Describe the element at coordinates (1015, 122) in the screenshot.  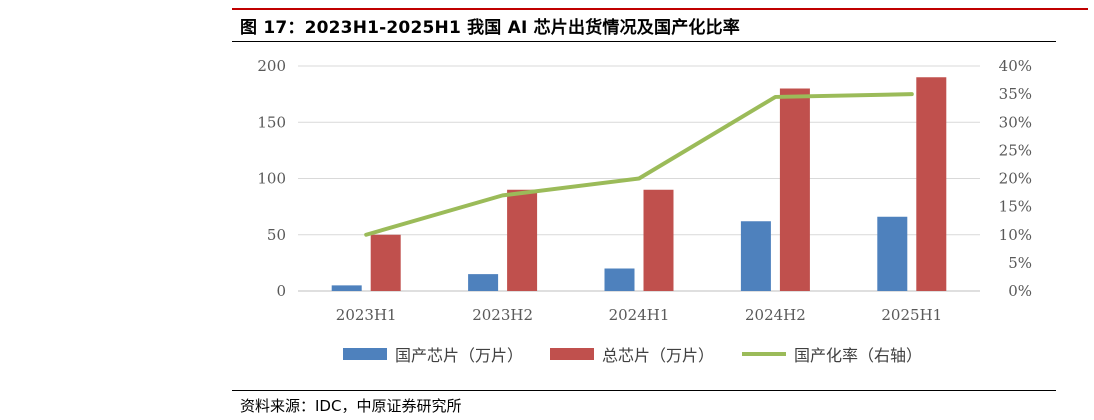
I see `y-right-tick-label: 30%` at that location.